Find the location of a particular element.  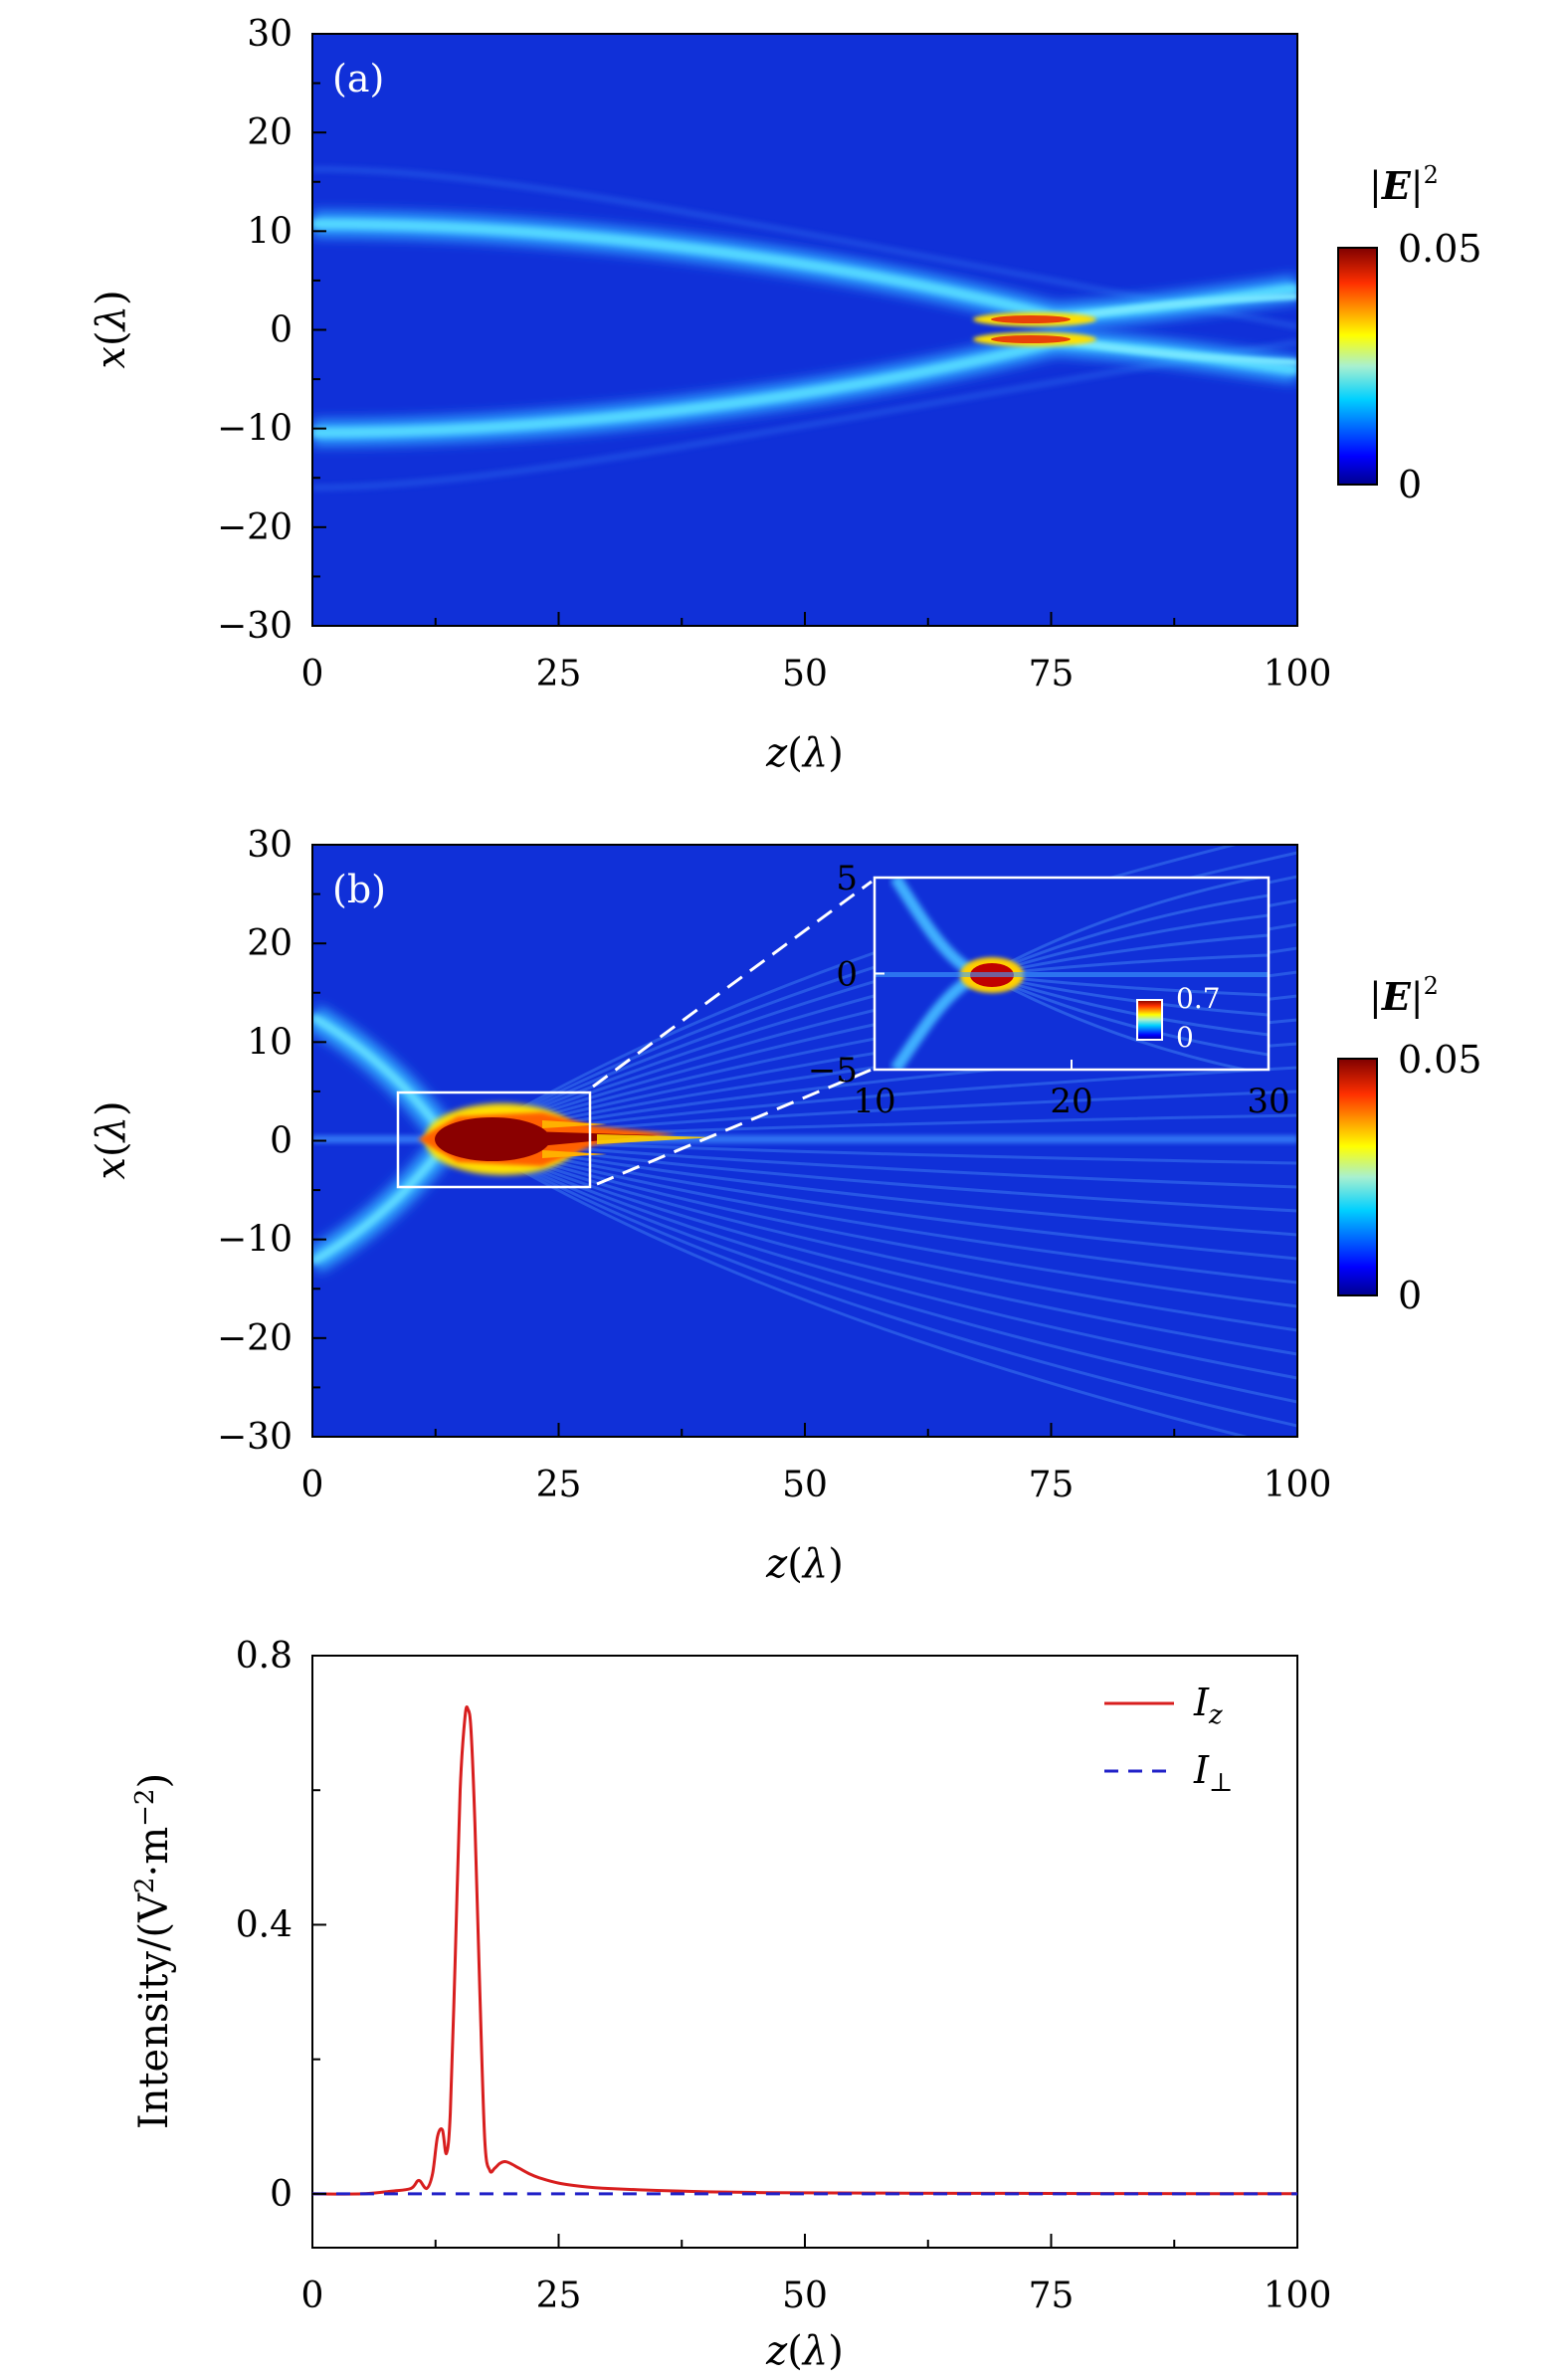

y-axis-label-a: x(λ) is located at coordinates (111, 329).